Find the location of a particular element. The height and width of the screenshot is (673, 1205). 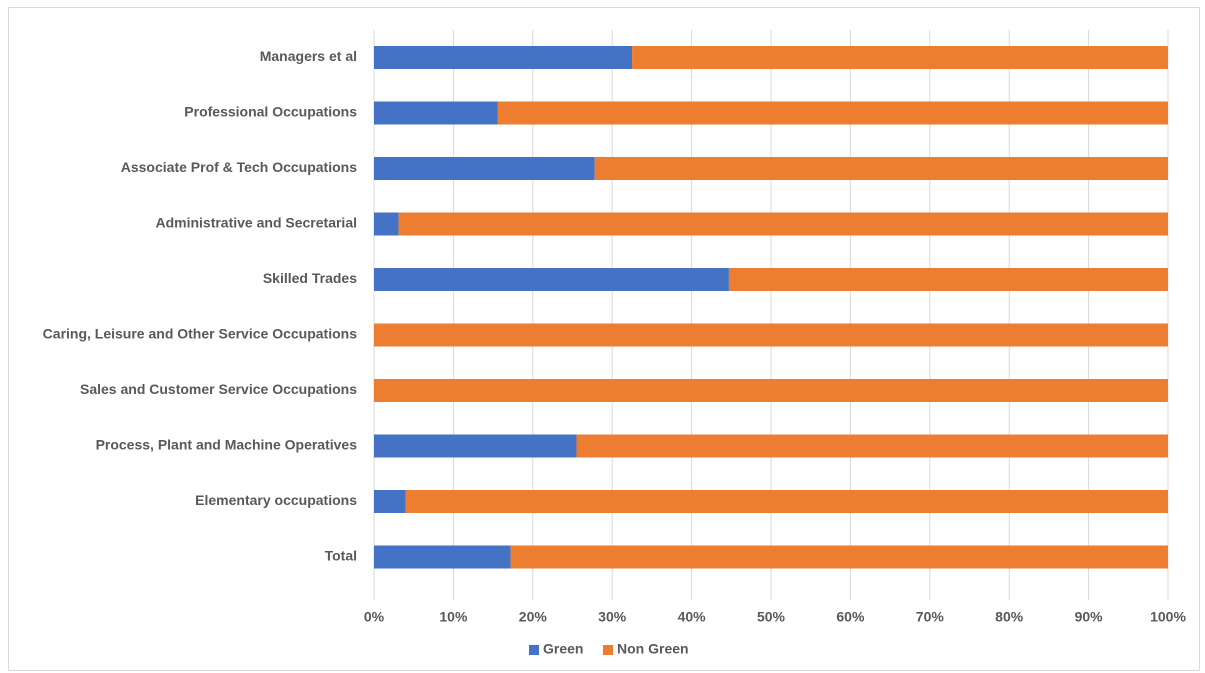

category-label: Process, Plant and Machine Operatives is located at coordinates (227, 445).